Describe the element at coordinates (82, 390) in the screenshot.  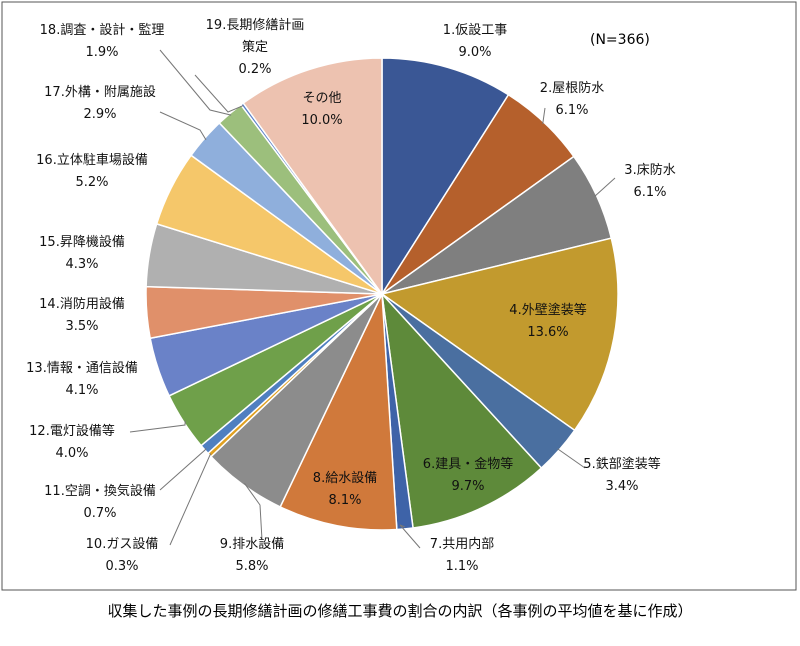
I see `value-label: 4.1%` at that location.